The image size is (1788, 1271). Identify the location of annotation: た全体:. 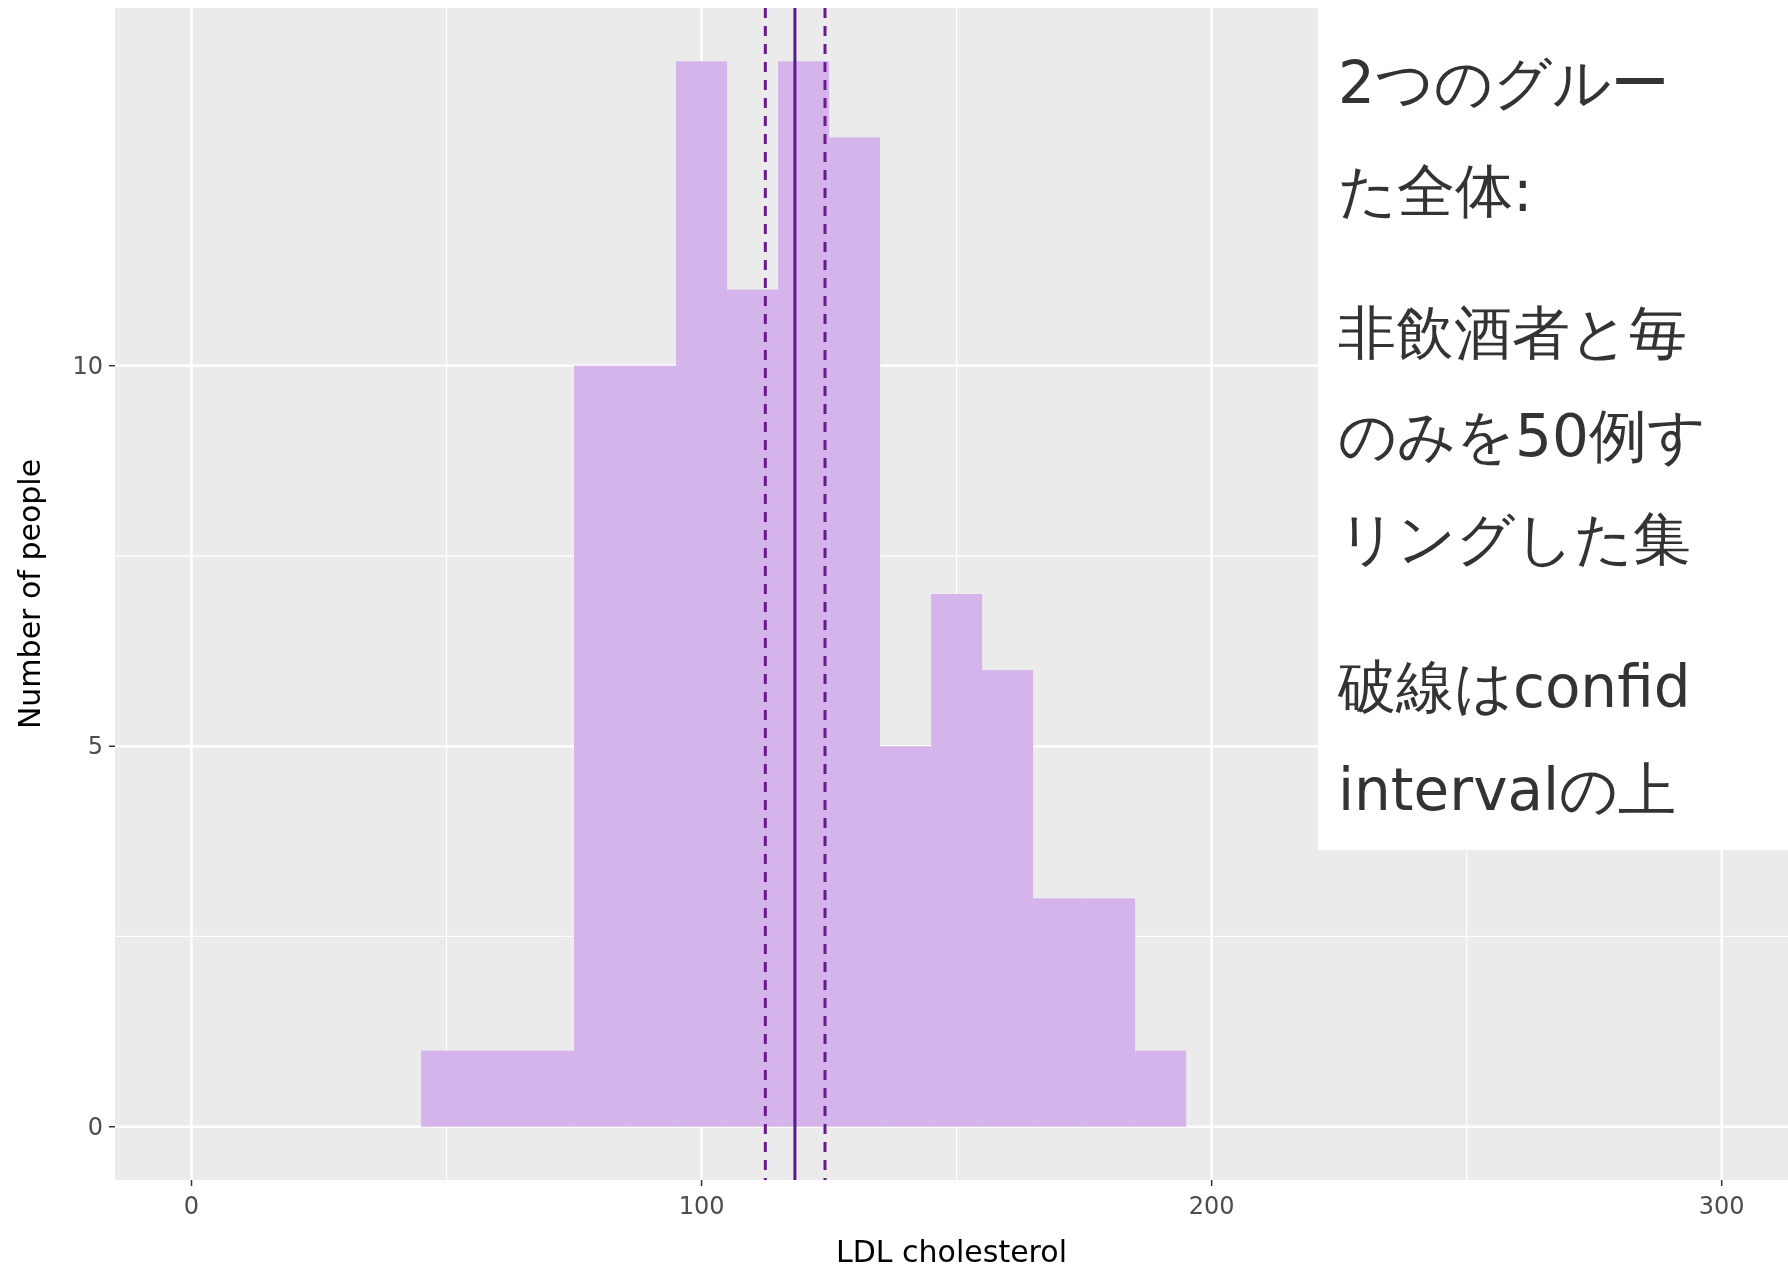
(1435, 191).